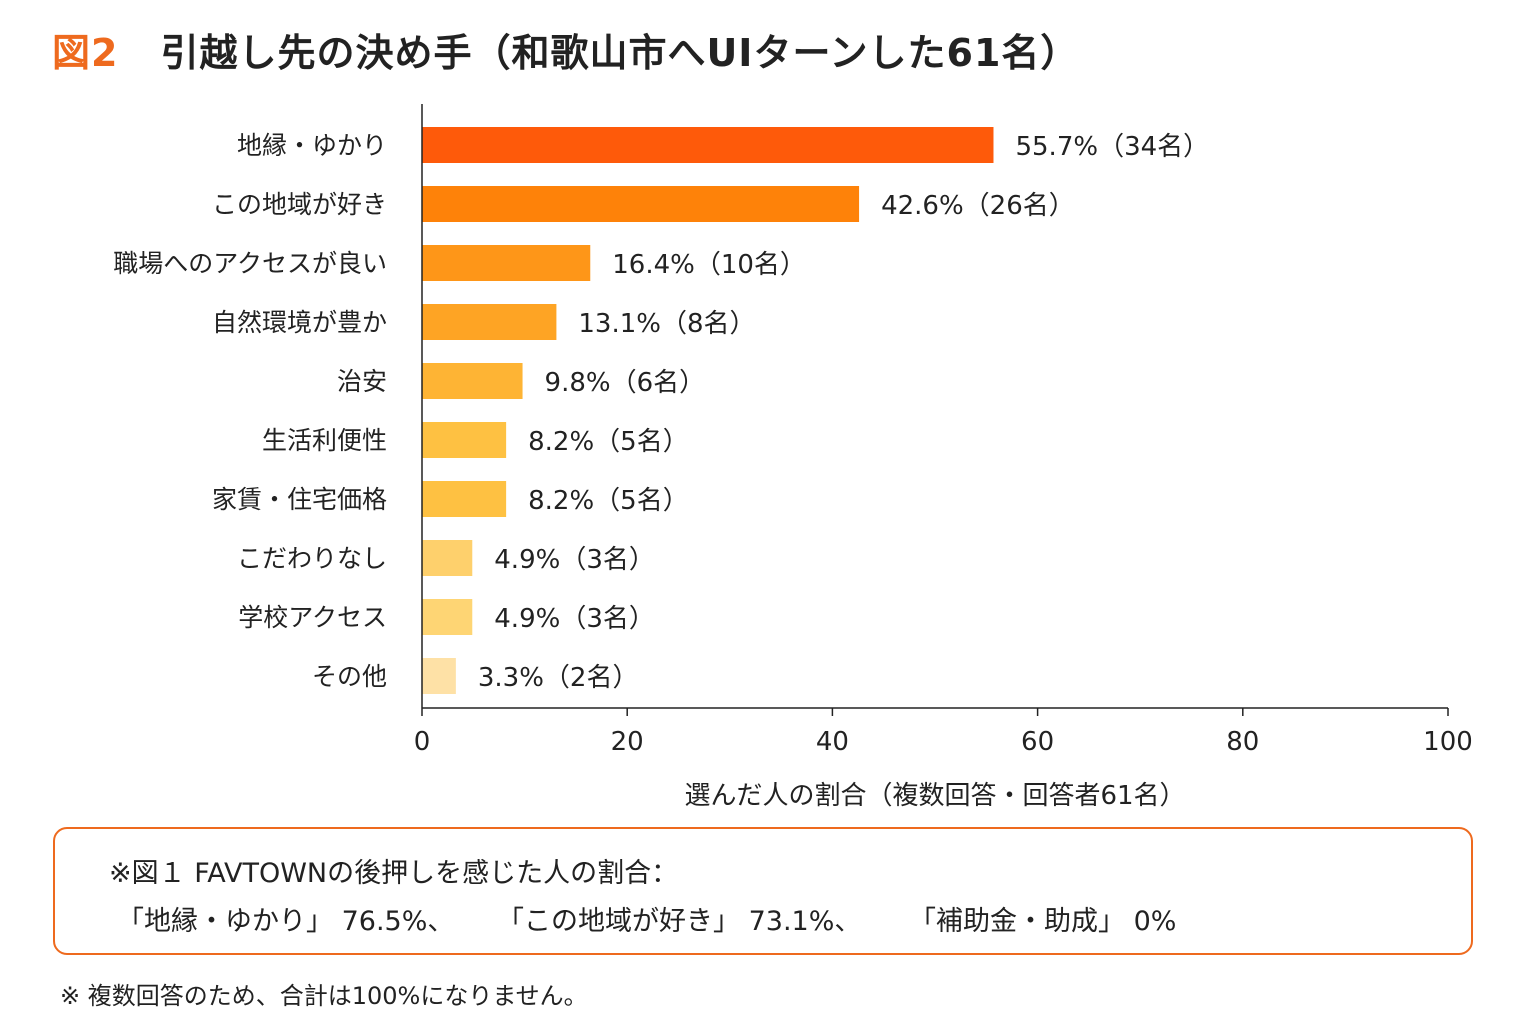  I want to click on category-label: 学校アクセス, so click(312, 617).